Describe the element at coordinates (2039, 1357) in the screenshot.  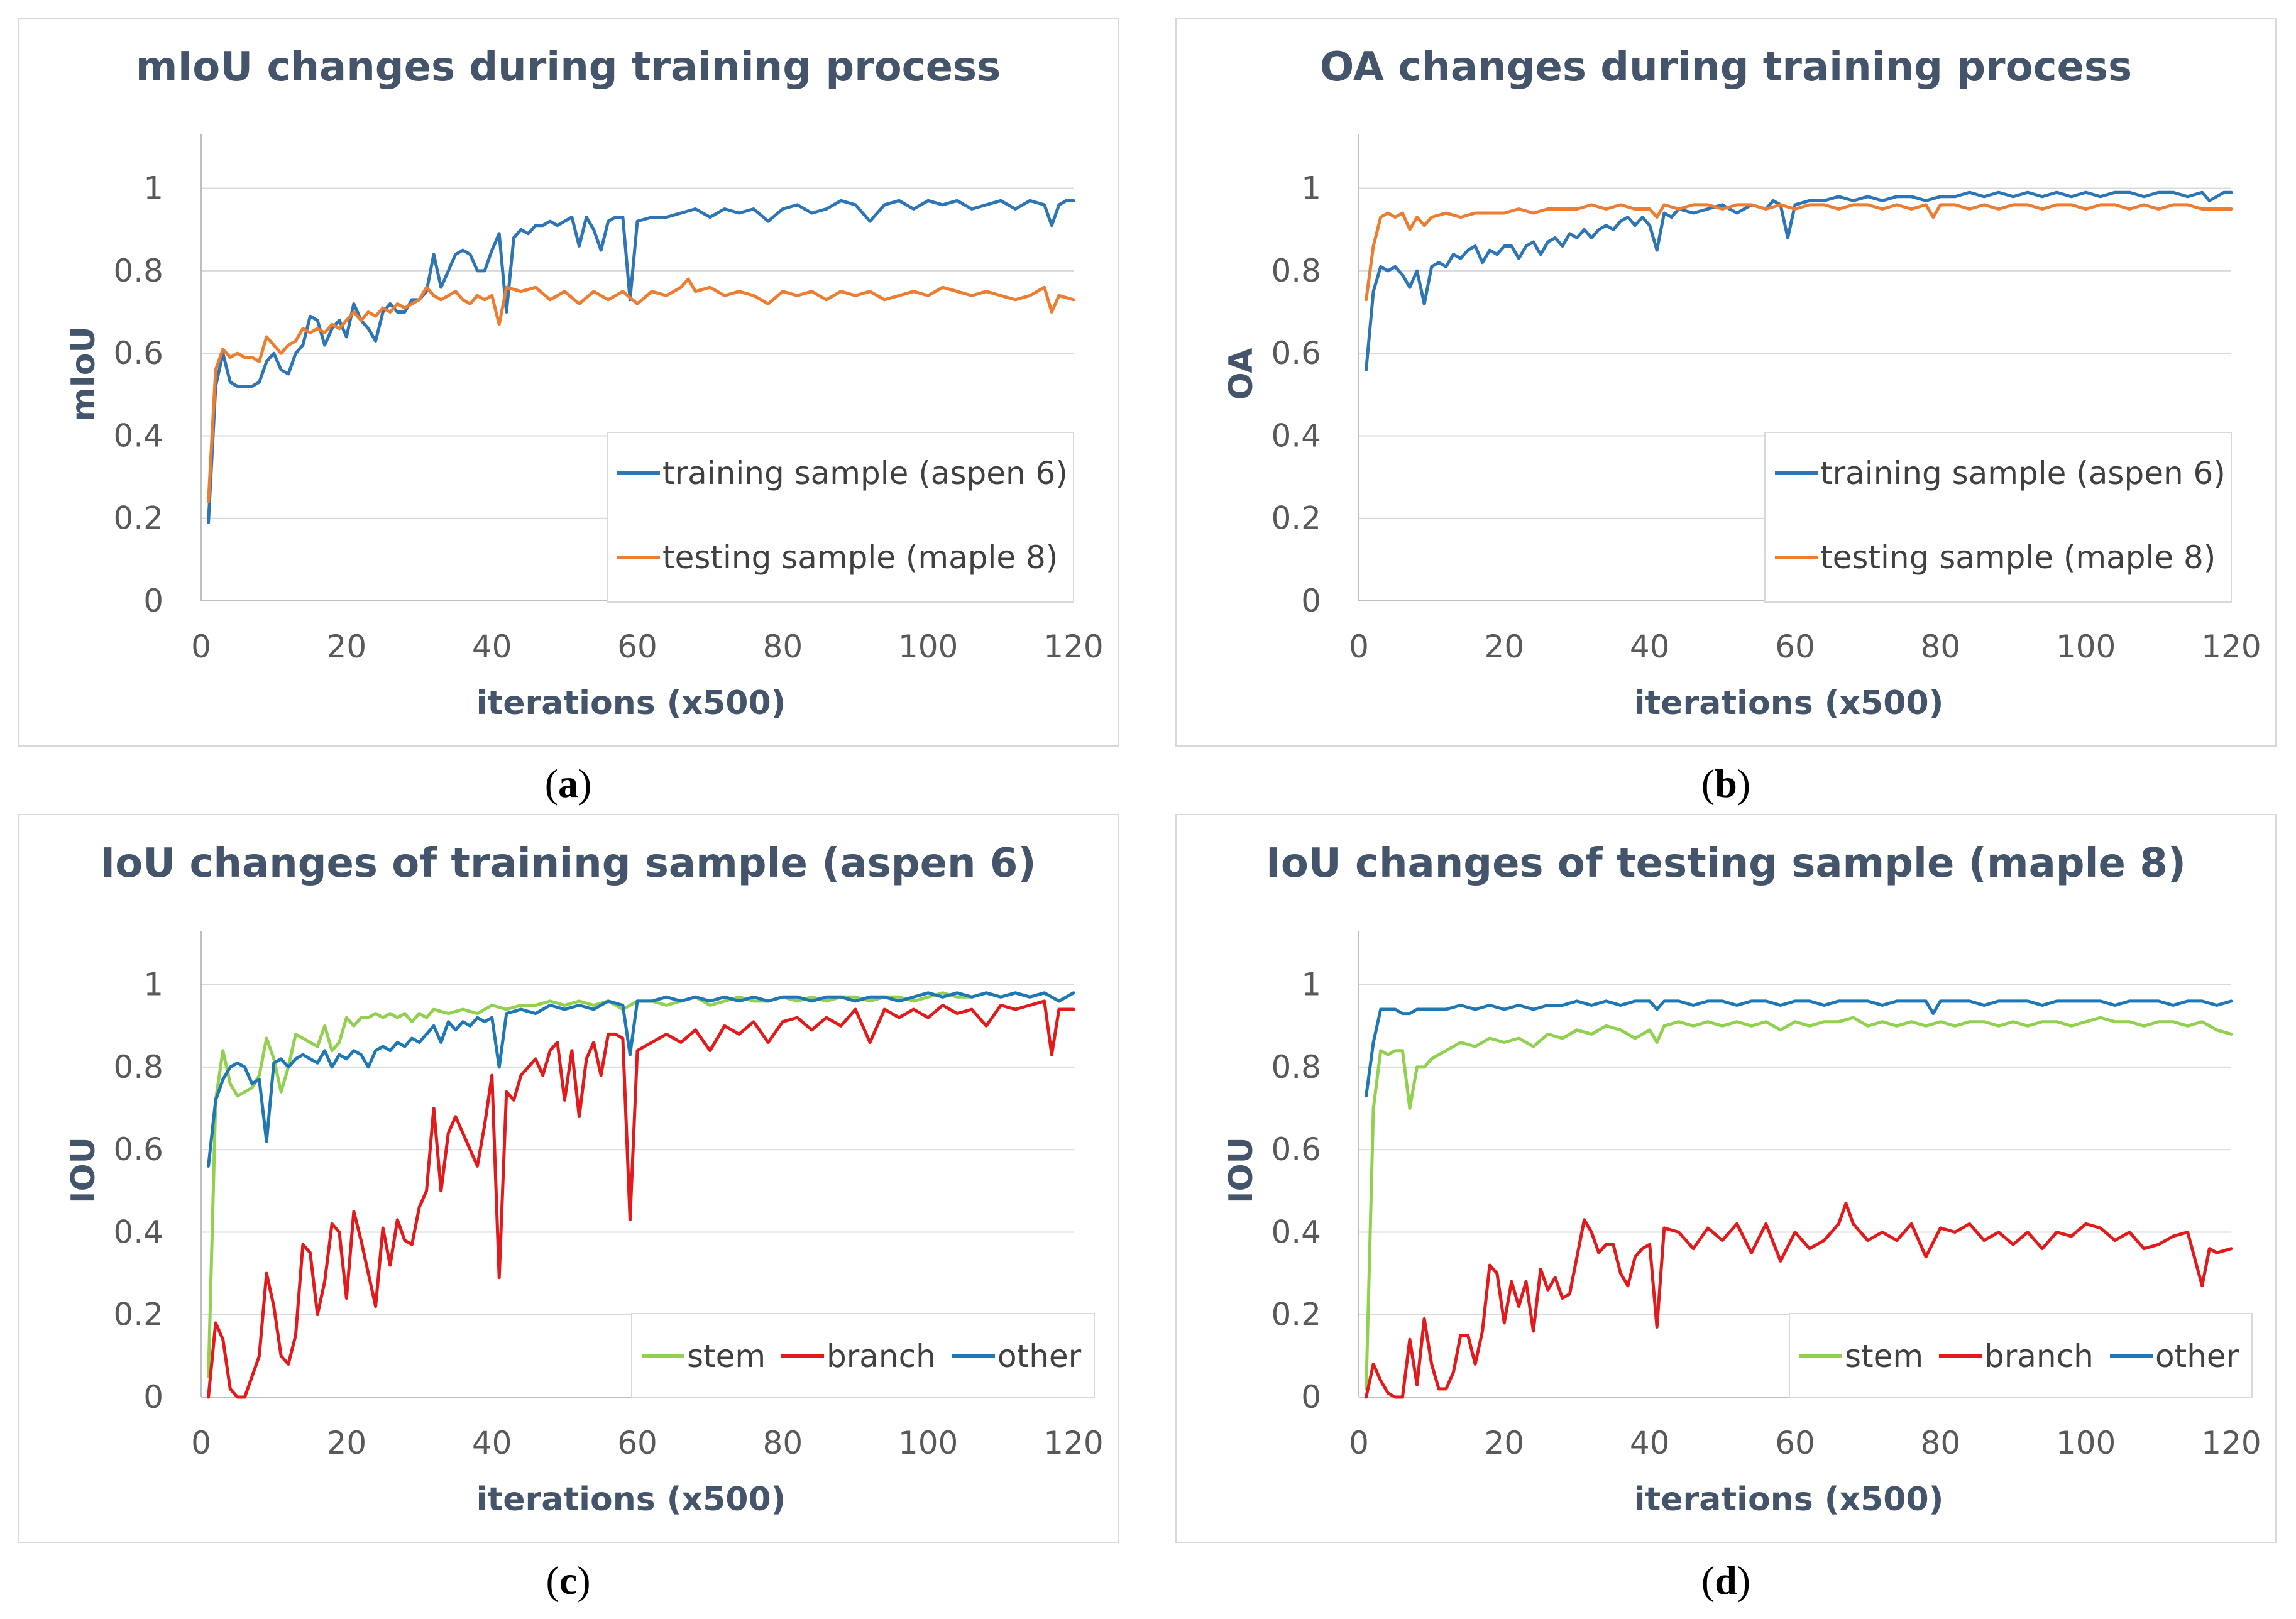
I see `legend-label-d-1: branch` at that location.